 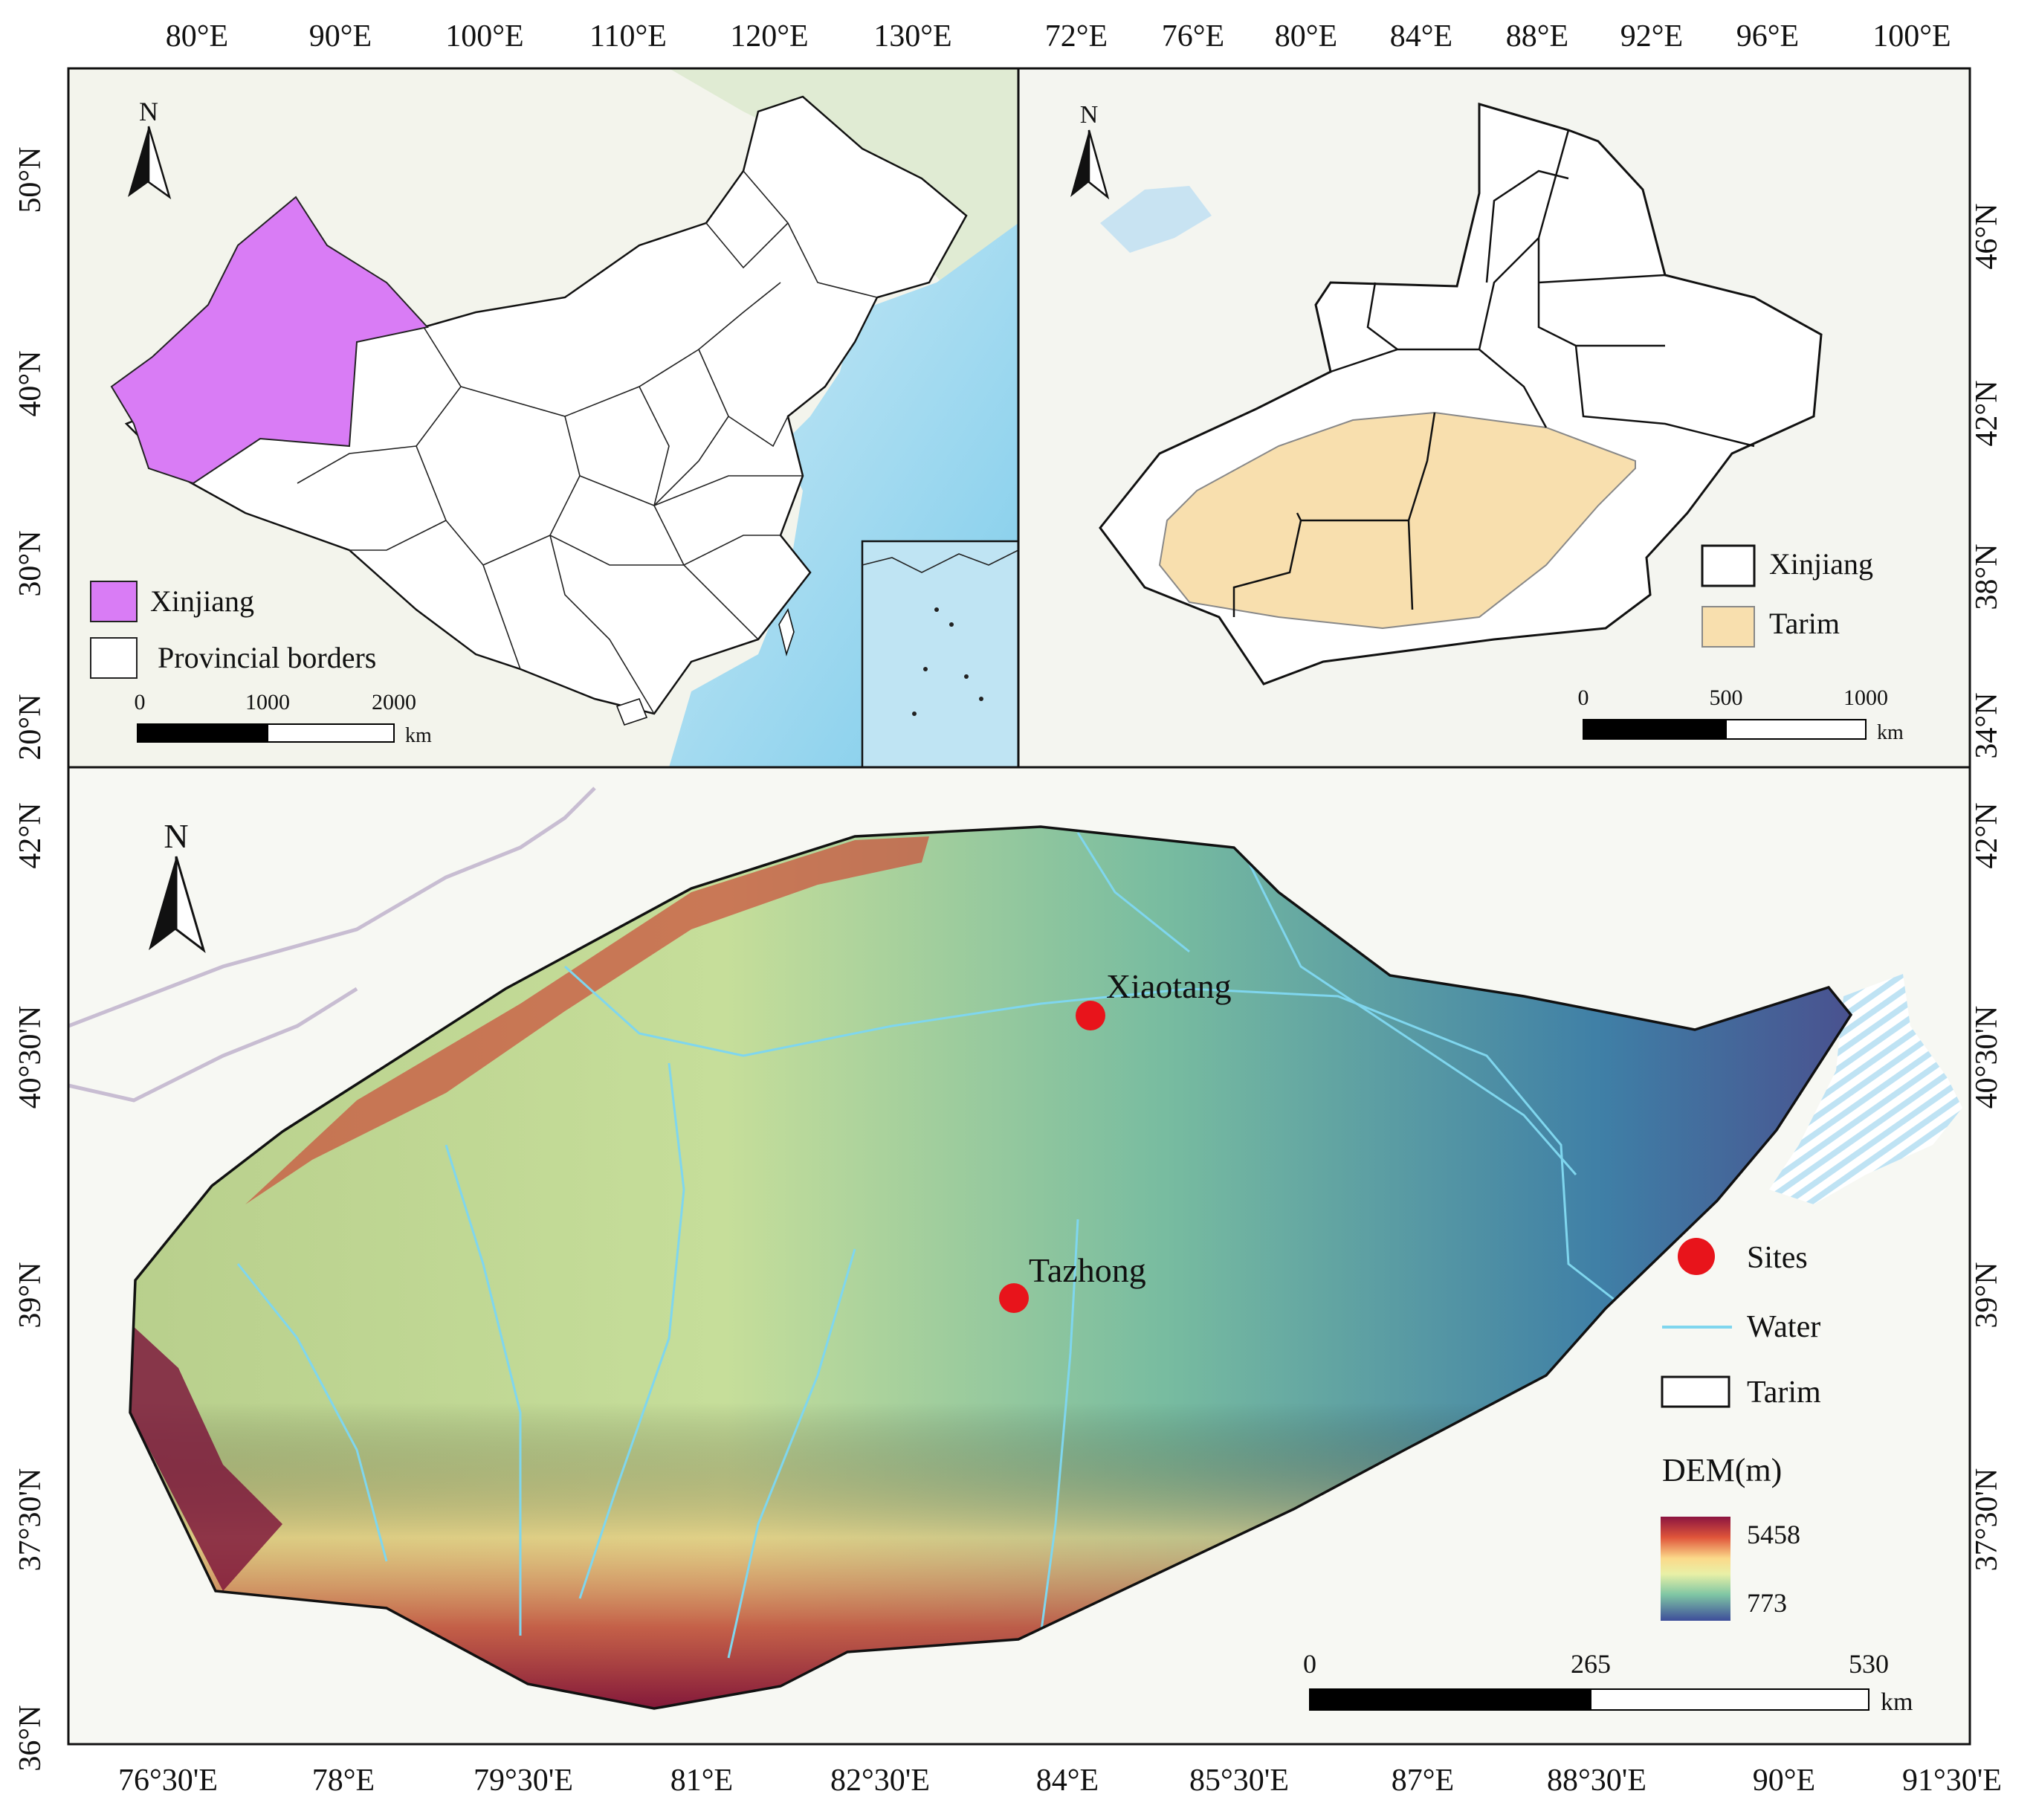 I want to click on prefecture-borders, so click(x=1493, y=373).